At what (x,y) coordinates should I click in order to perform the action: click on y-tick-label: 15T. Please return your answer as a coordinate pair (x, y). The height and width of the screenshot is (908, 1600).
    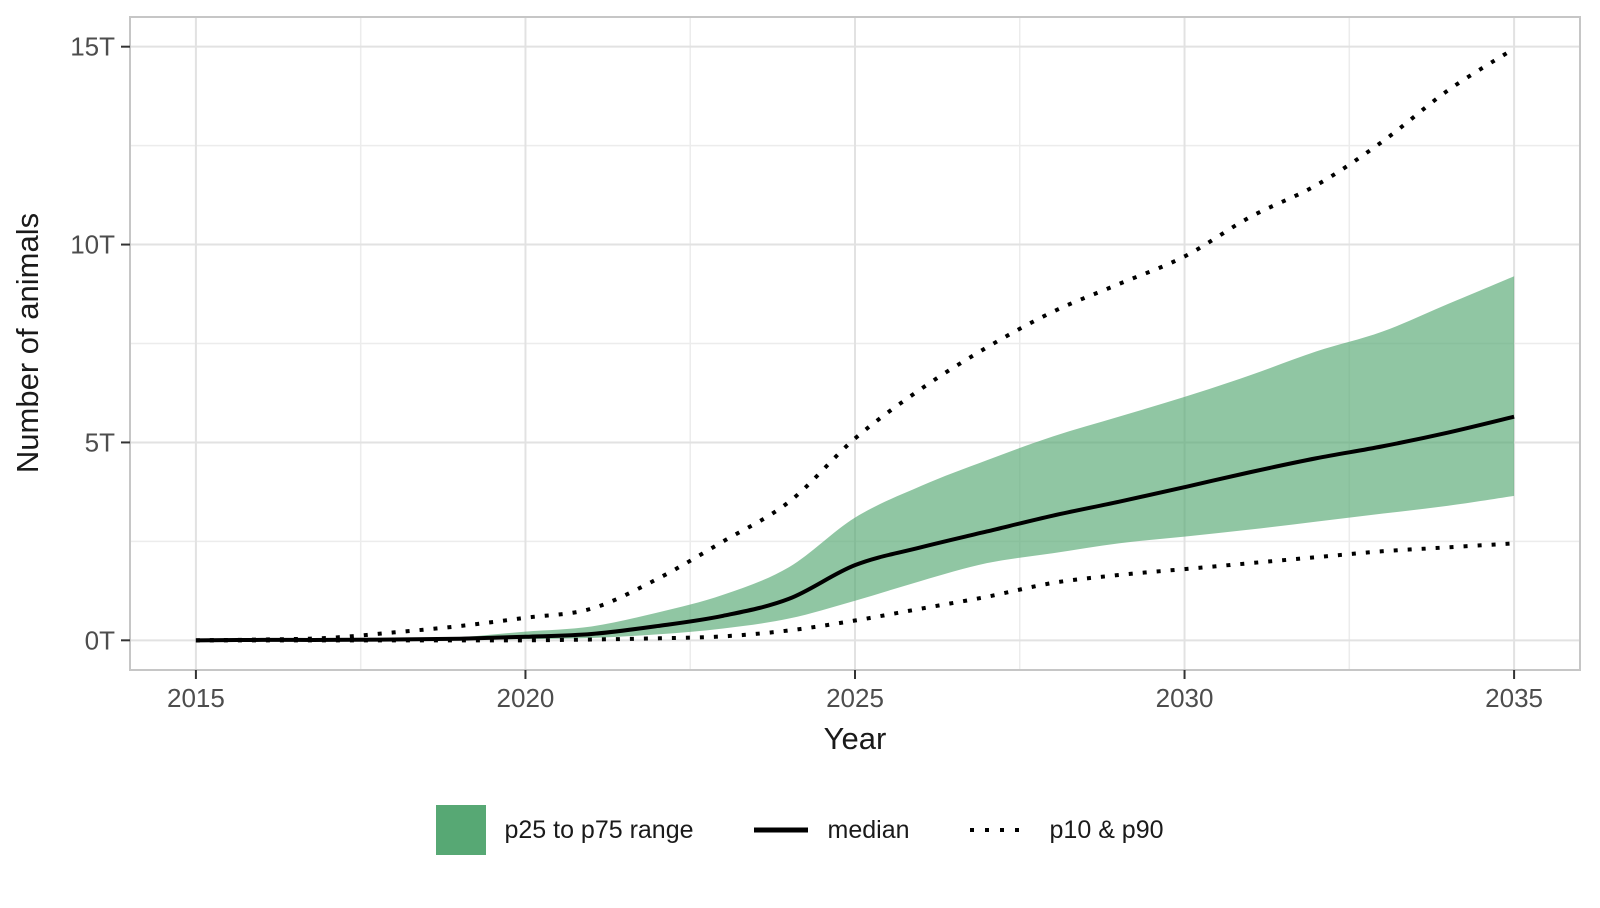
    Looking at the image, I should click on (92, 47).